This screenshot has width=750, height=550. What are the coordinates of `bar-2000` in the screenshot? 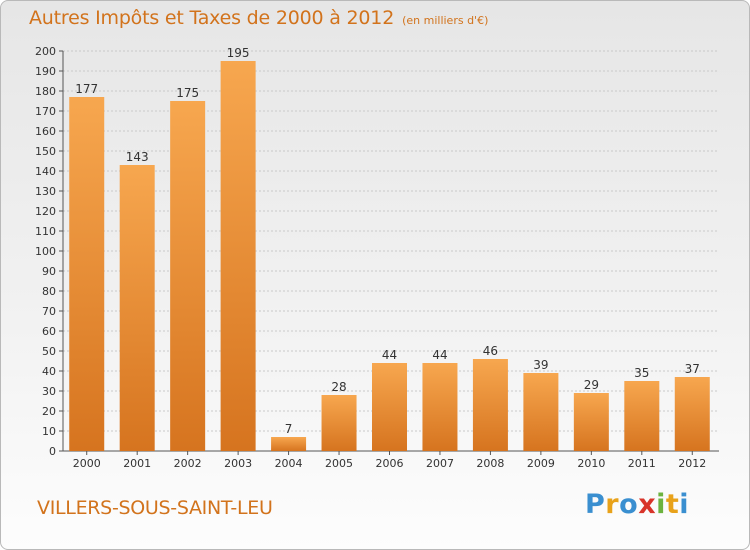 It's located at (87, 274).